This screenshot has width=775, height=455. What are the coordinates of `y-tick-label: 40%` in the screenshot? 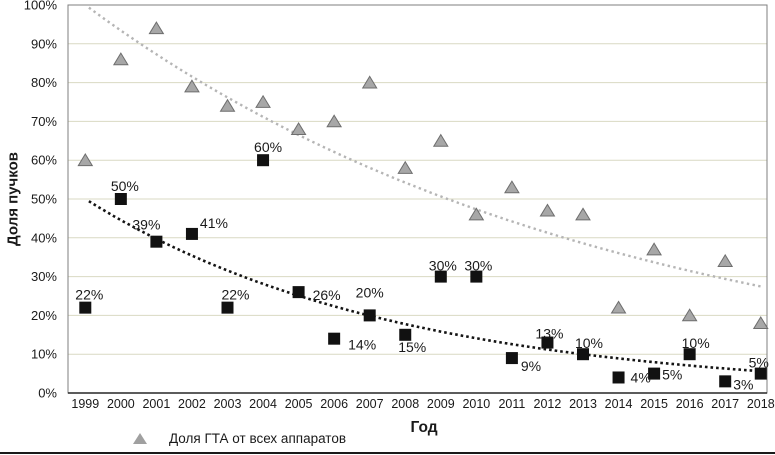 It's located at (44, 237).